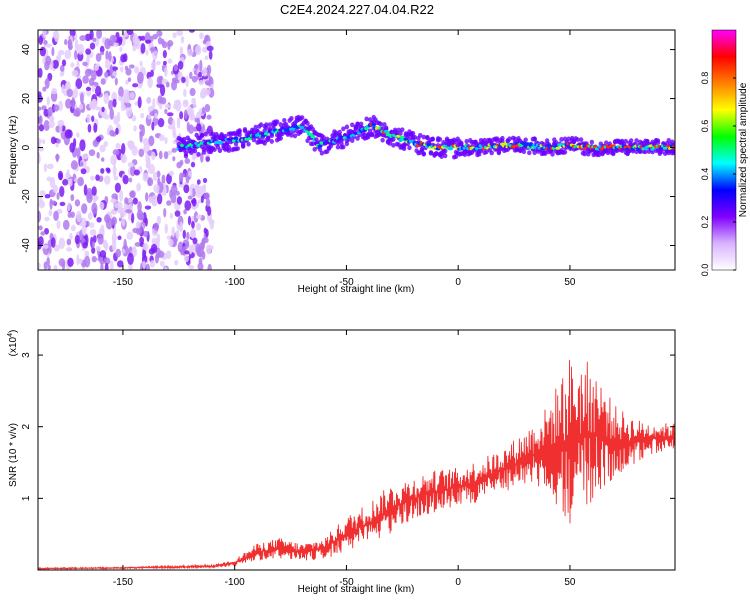  I want to click on y-tick-label: 2, so click(26, 426).